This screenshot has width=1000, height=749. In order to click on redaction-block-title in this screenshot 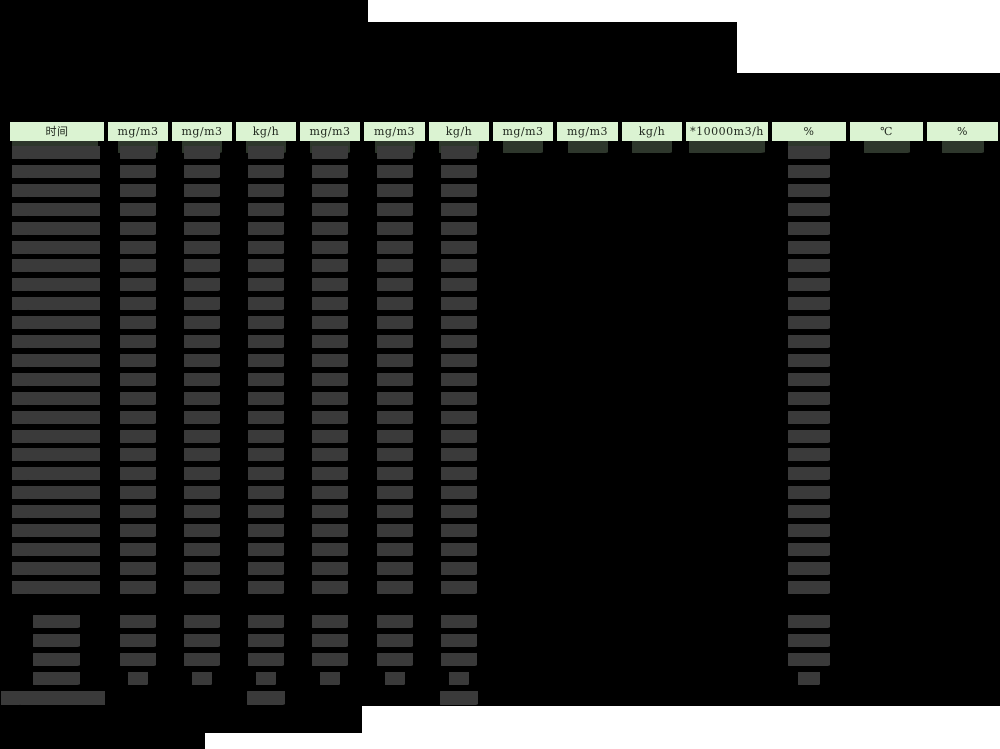, I will do `click(184, 11)`.